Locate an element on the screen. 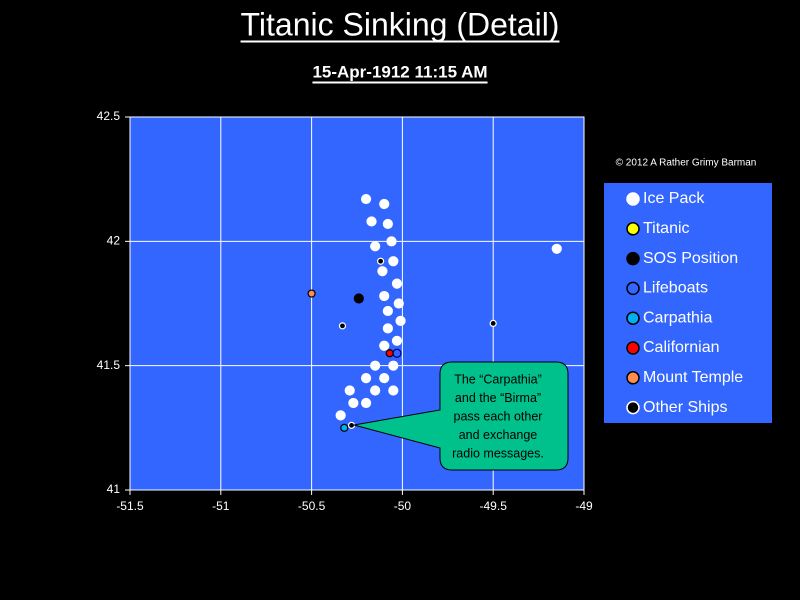 The height and width of the screenshot is (600, 800). callout is located at coordinates (461, 416).